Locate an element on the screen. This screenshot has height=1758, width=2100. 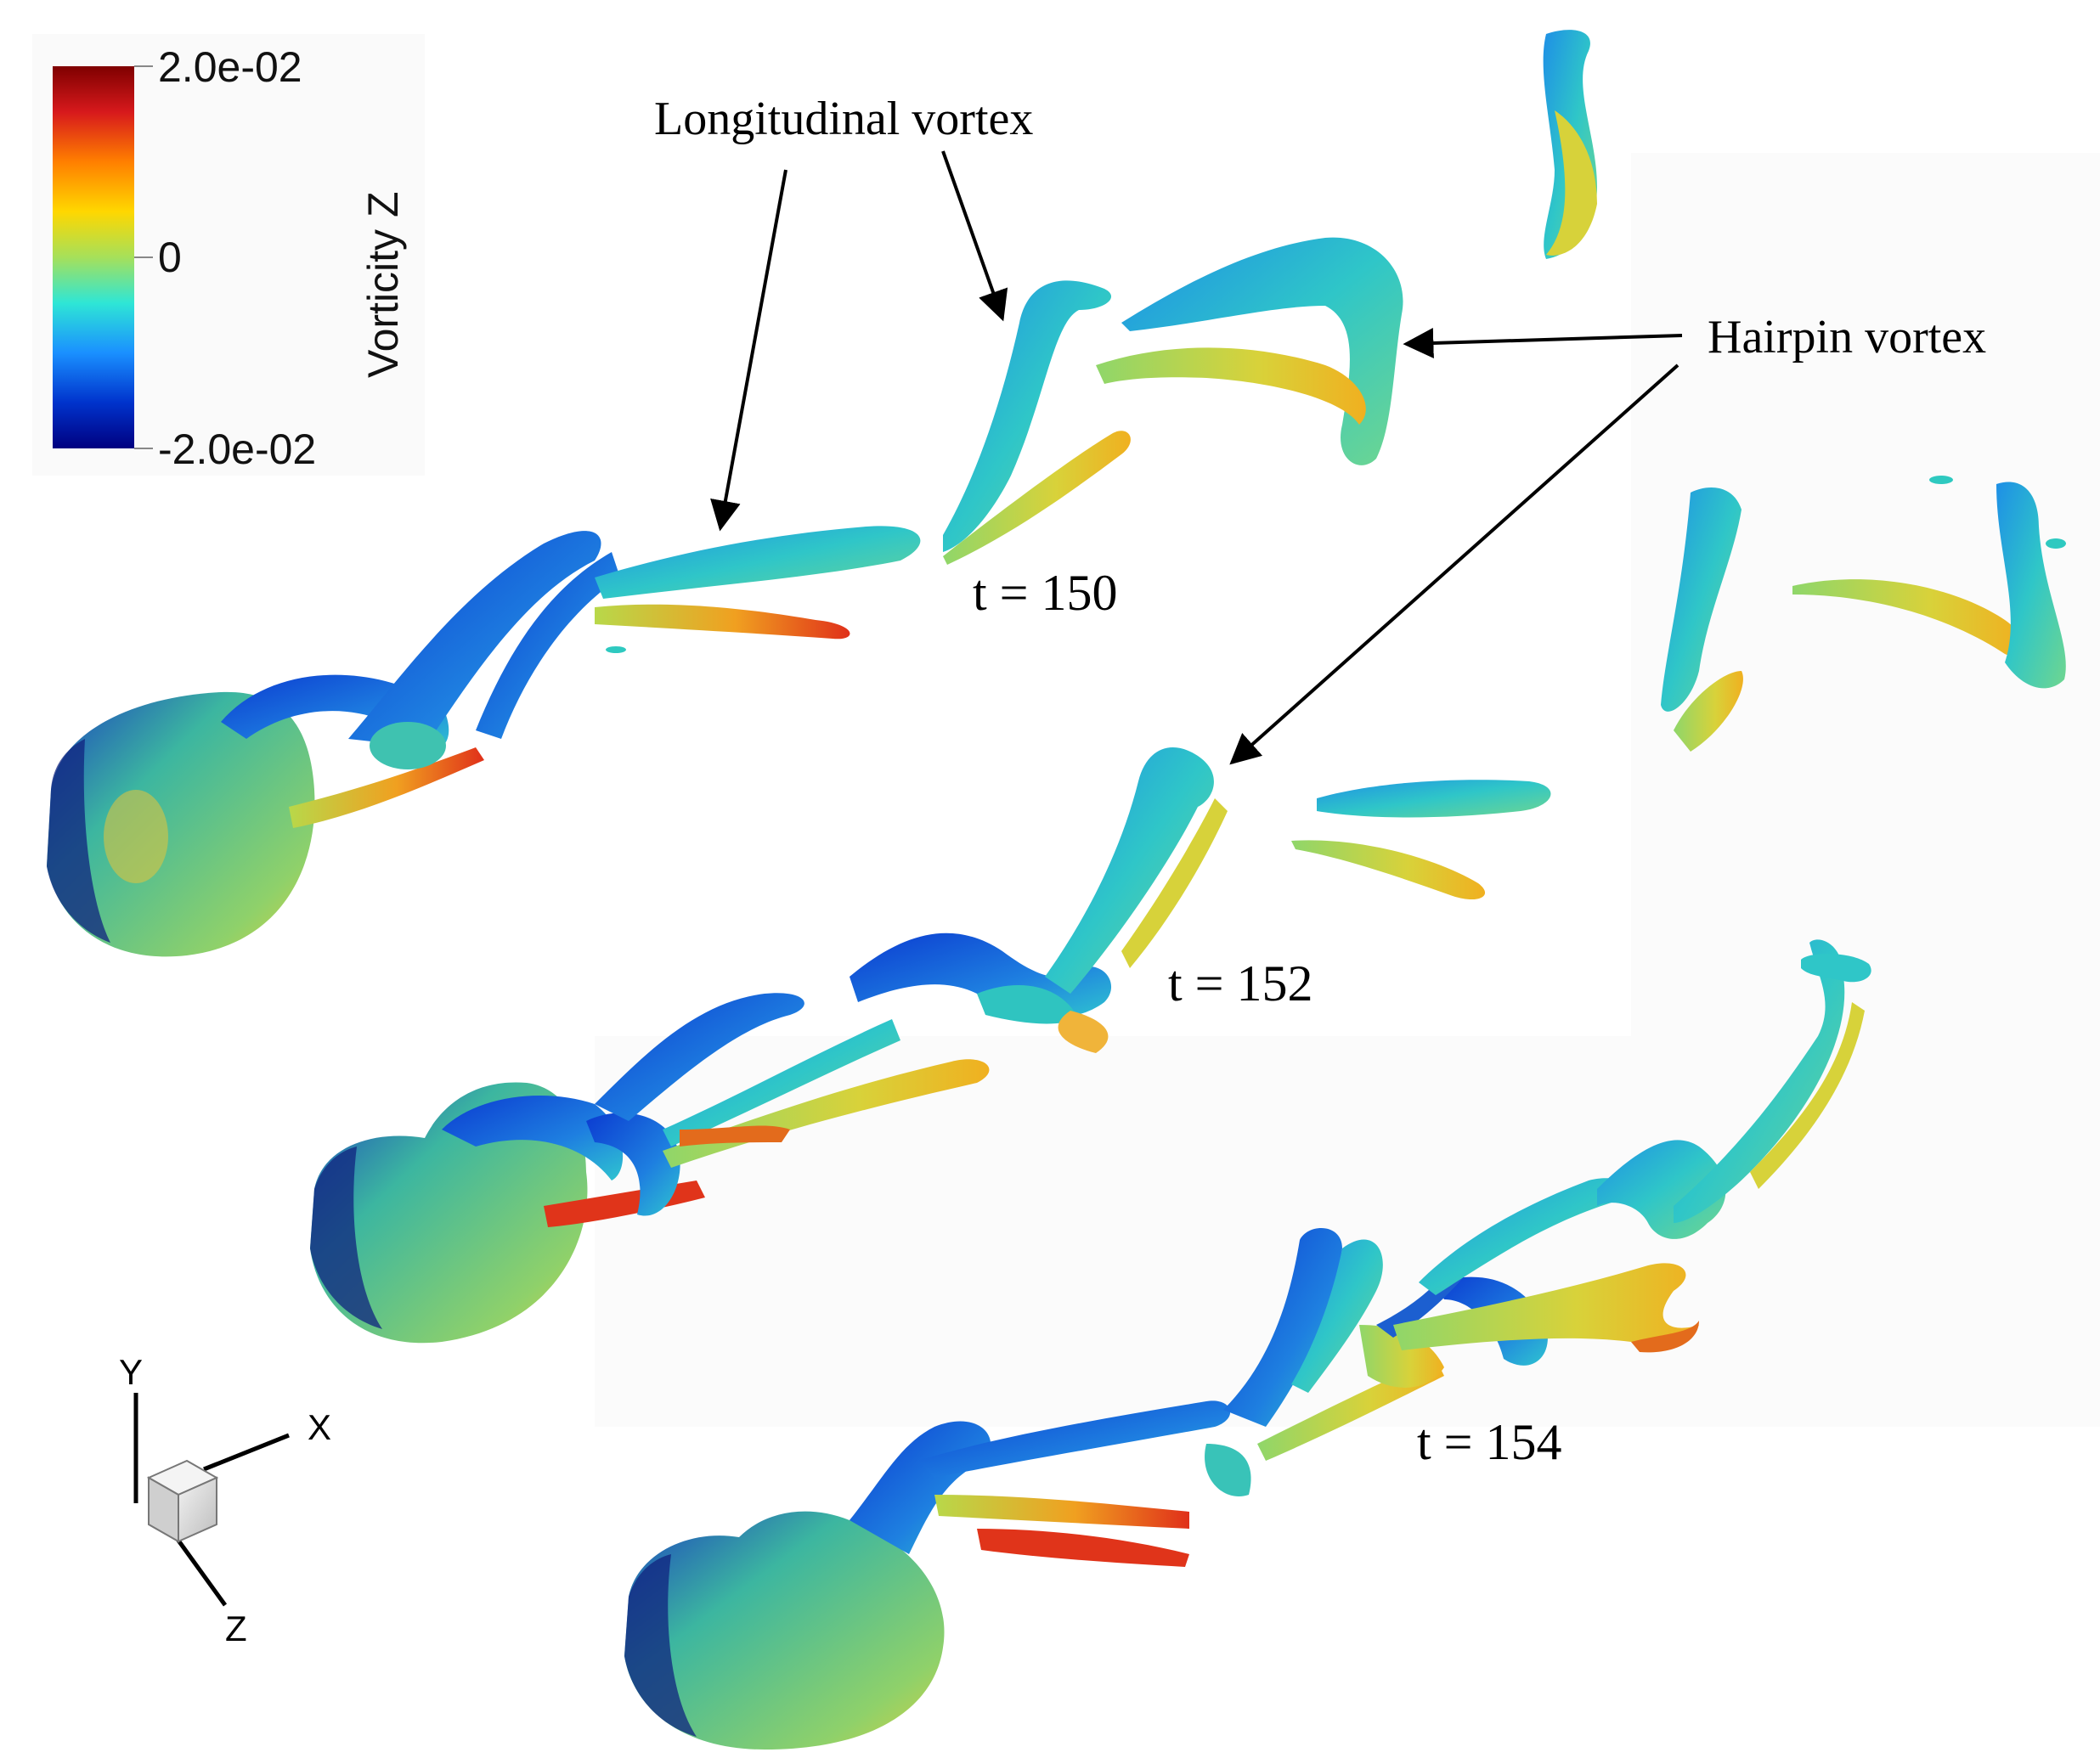
near-wake-streak is located at coordinates (386, 787).